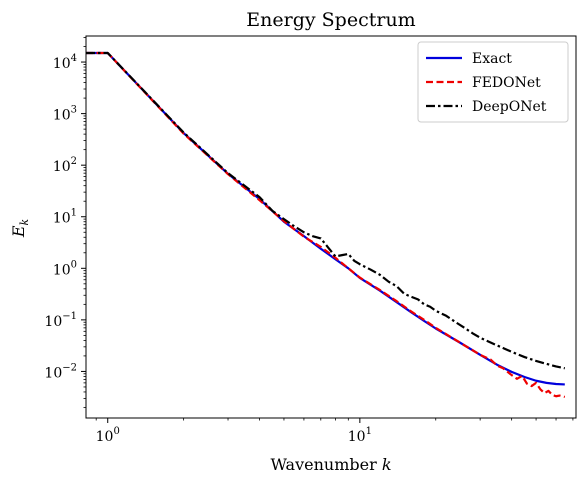  I want to click on y-tick-label: 10⁰, so click(65, 268).